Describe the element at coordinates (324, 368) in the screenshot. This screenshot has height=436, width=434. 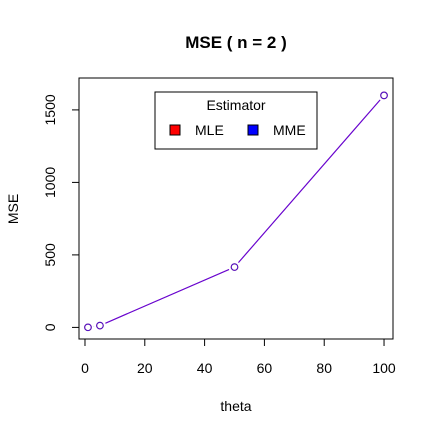
I see `x-tick-label: 80` at that location.